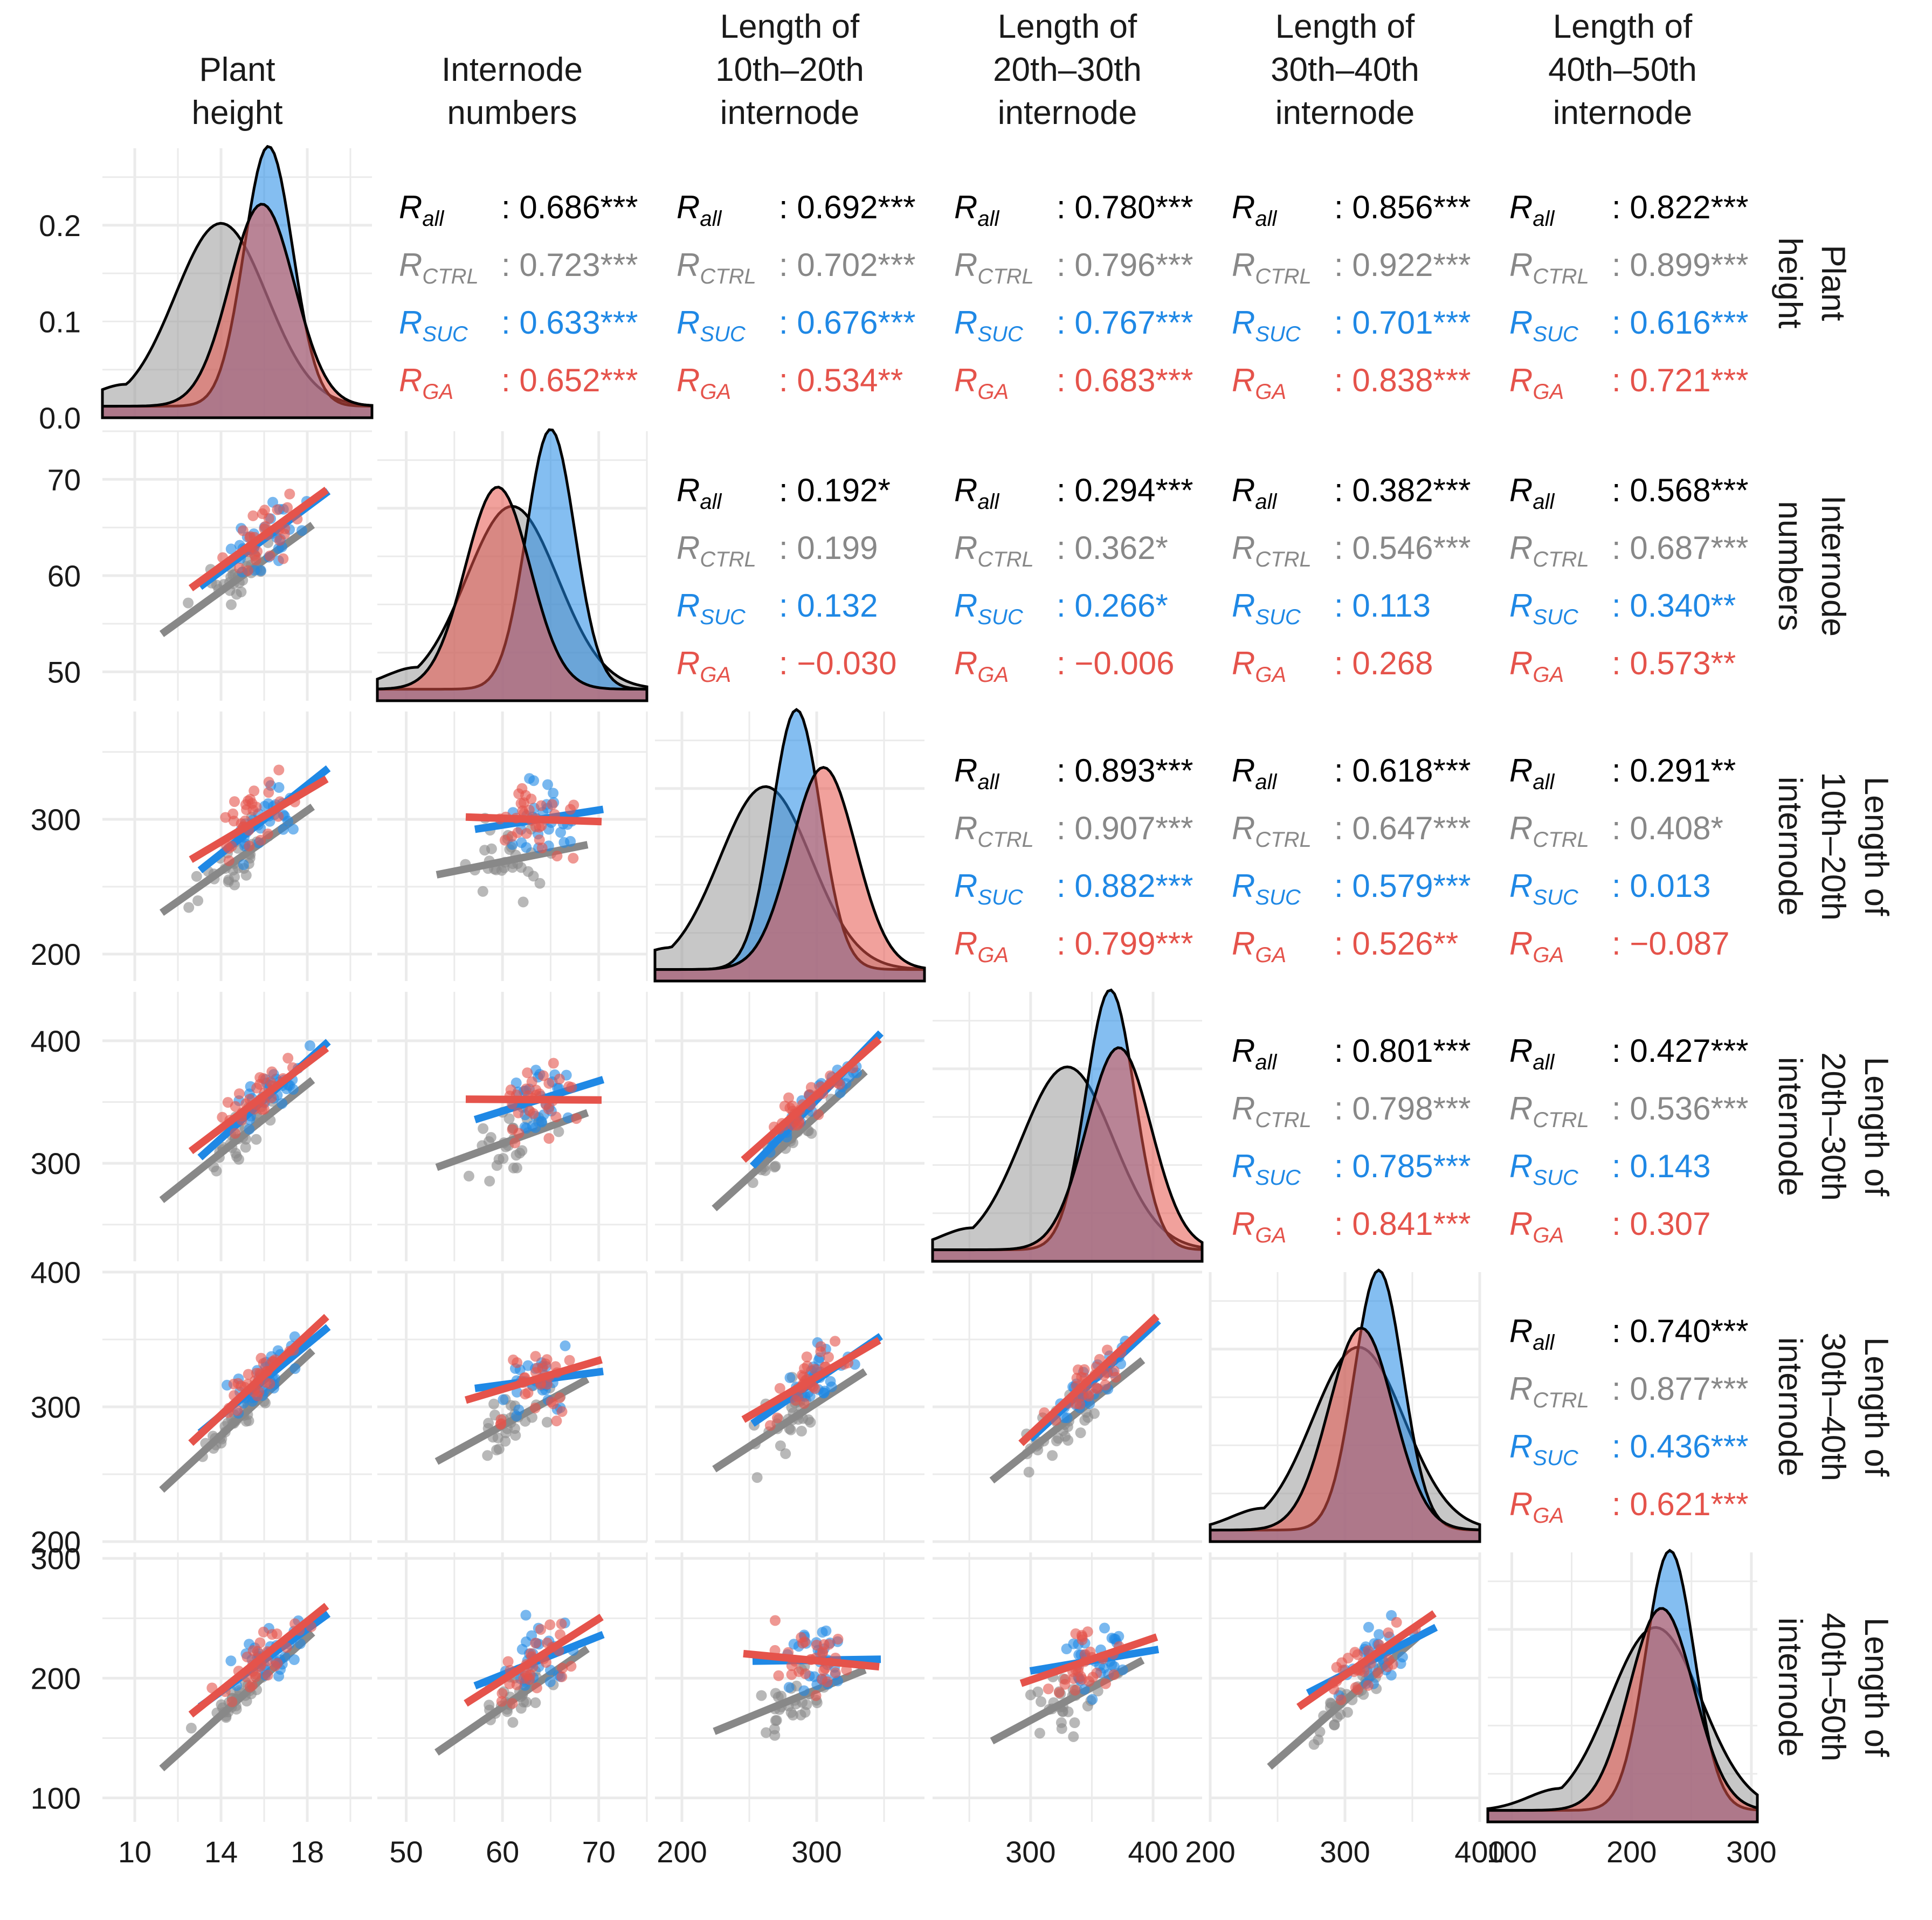 The image size is (1932, 1920). Describe the element at coordinates (1680, 1504) in the screenshot. I see `corr-value-ga: : 0.621***` at that location.